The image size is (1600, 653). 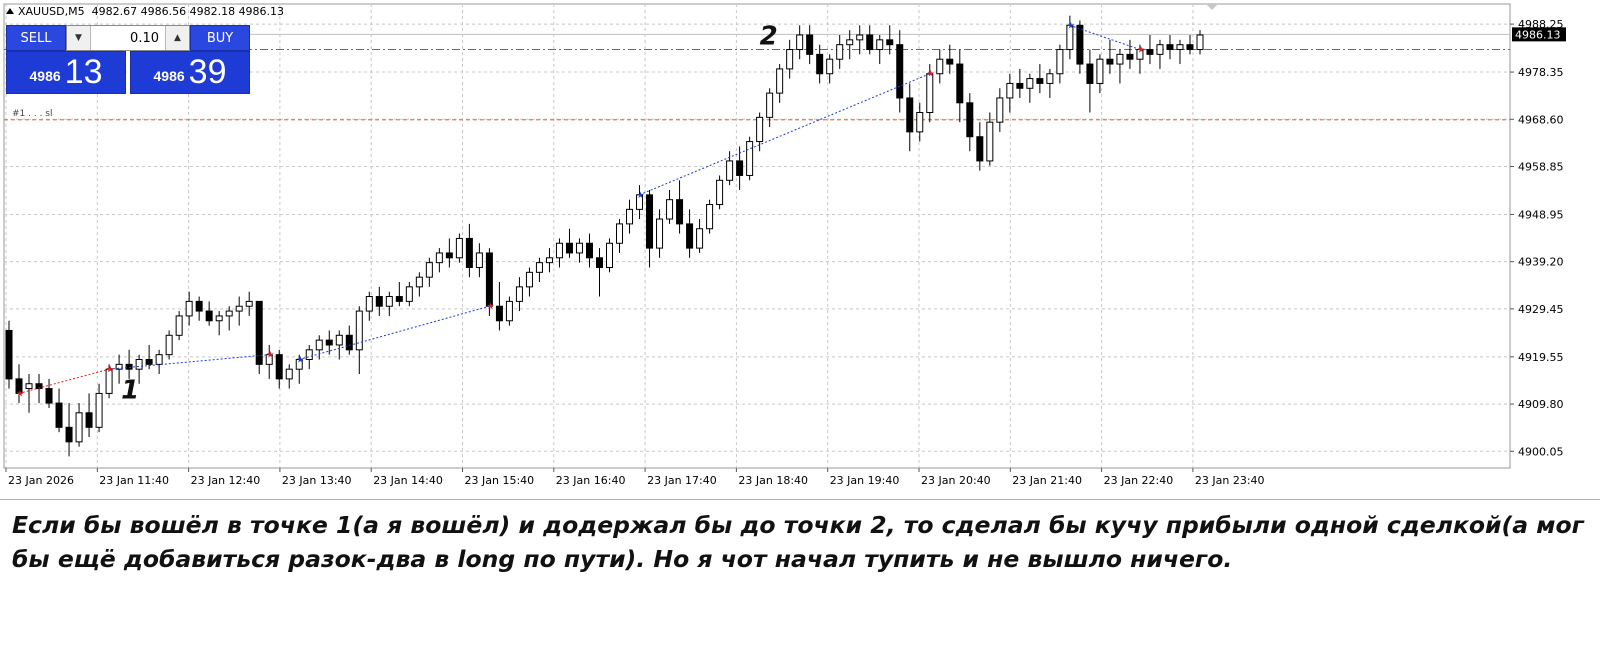 I want to click on x-tick-label: 23 Jan 21:40, so click(x=1047, y=480).